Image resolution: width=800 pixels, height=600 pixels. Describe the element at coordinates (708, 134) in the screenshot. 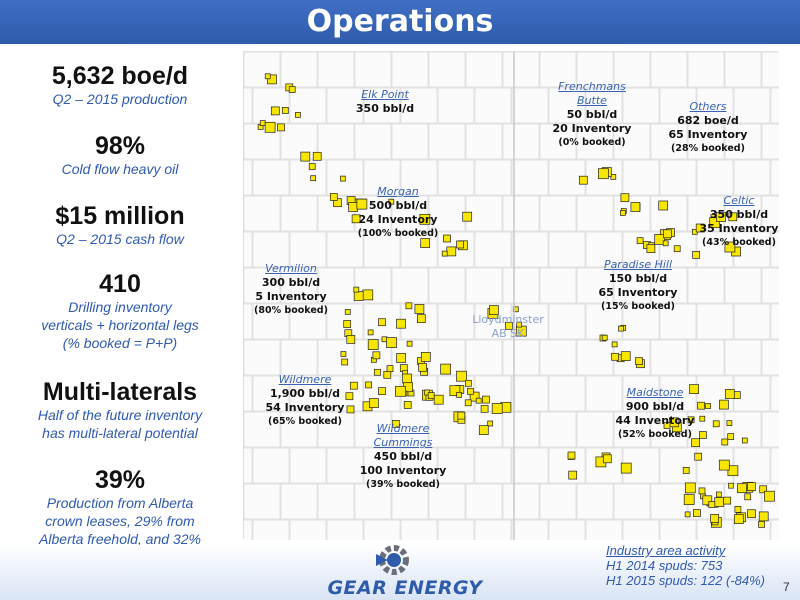

I see `area-inventory: 65 Inventory` at that location.